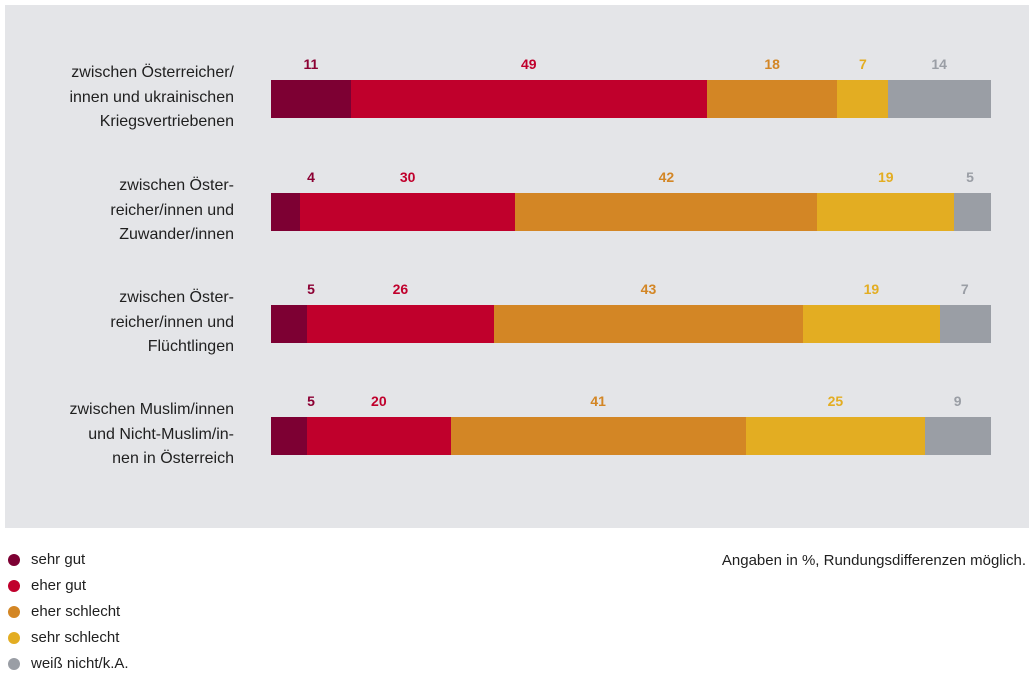 Image resolution: width=1029 pixels, height=680 pixels. What do you see at coordinates (379, 401) in the screenshot?
I see `data-label: 20` at bounding box center [379, 401].